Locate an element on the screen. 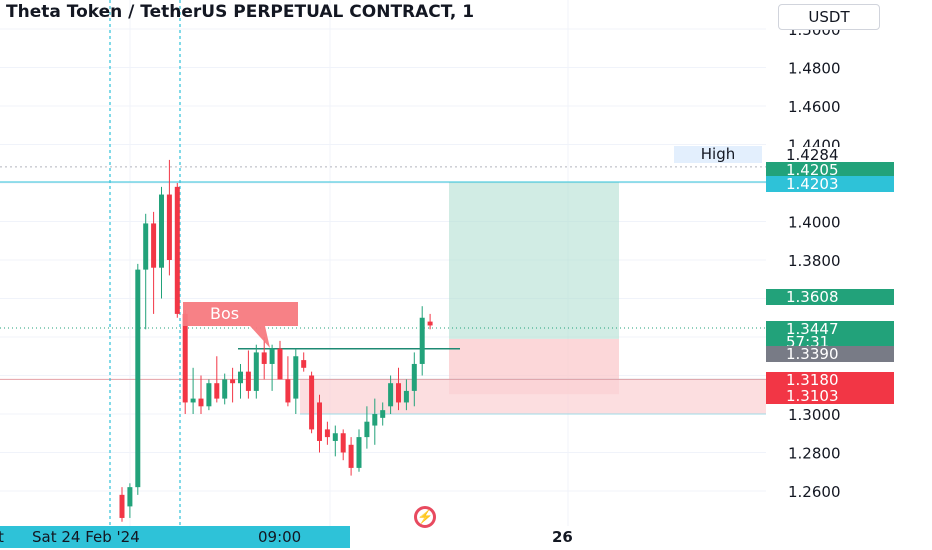 This screenshot has width=932, height=550. crosshair-time-label: t Sat 24 Feb '24 09:00 is located at coordinates (175, 537).